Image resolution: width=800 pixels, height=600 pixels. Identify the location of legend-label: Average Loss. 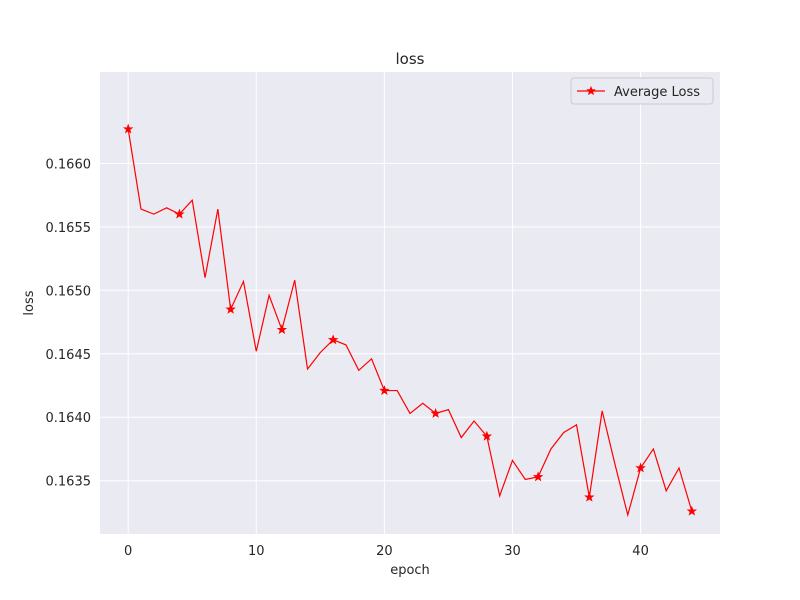
(657, 92).